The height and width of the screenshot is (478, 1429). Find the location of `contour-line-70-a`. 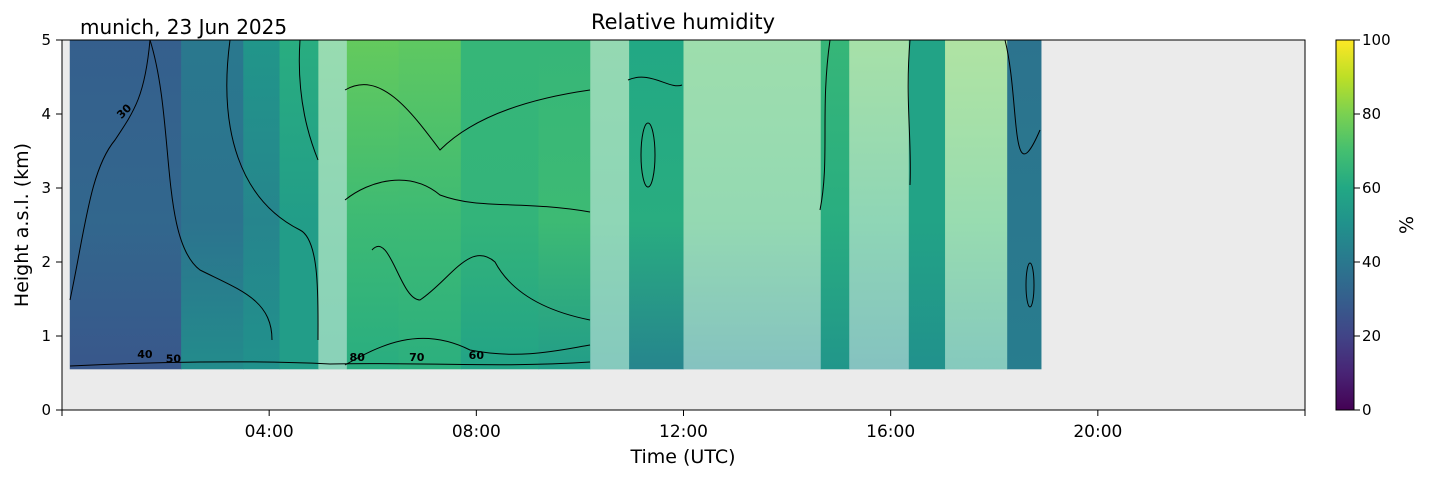

contour-line-70-a is located at coordinates (467, 117).